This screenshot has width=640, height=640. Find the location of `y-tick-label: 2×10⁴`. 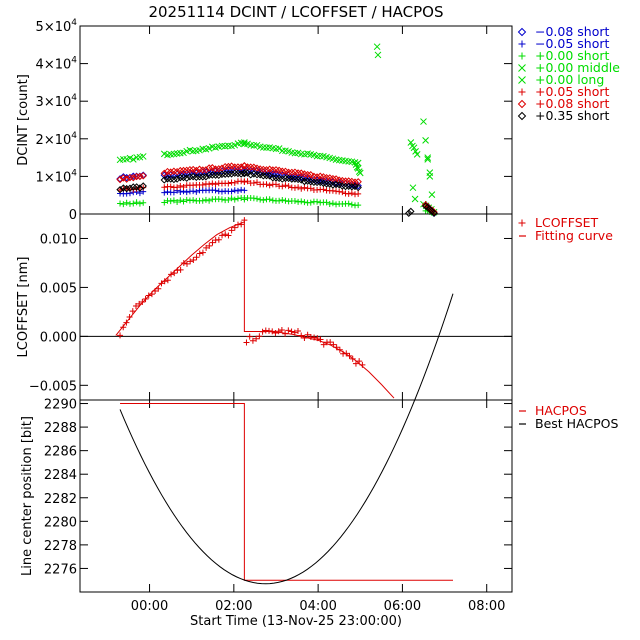

y-tick-label: 2×10⁴ is located at coordinates (57, 139).